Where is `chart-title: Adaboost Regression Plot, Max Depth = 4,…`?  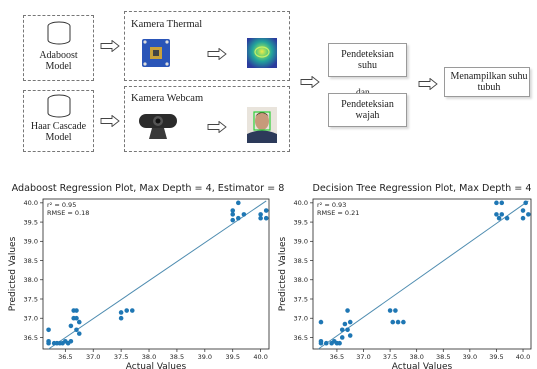
chart-title: Adaboost Regression Plot, Max Depth = 4,… is located at coordinates (148, 188).